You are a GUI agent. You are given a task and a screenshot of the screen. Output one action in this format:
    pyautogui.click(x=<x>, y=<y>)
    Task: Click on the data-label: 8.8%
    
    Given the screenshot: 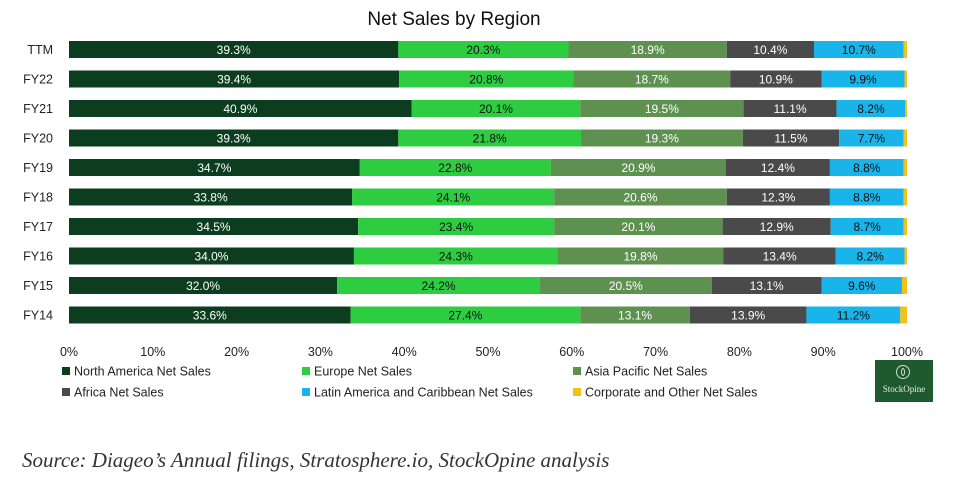 What is the action you would take?
    pyautogui.click(x=867, y=197)
    